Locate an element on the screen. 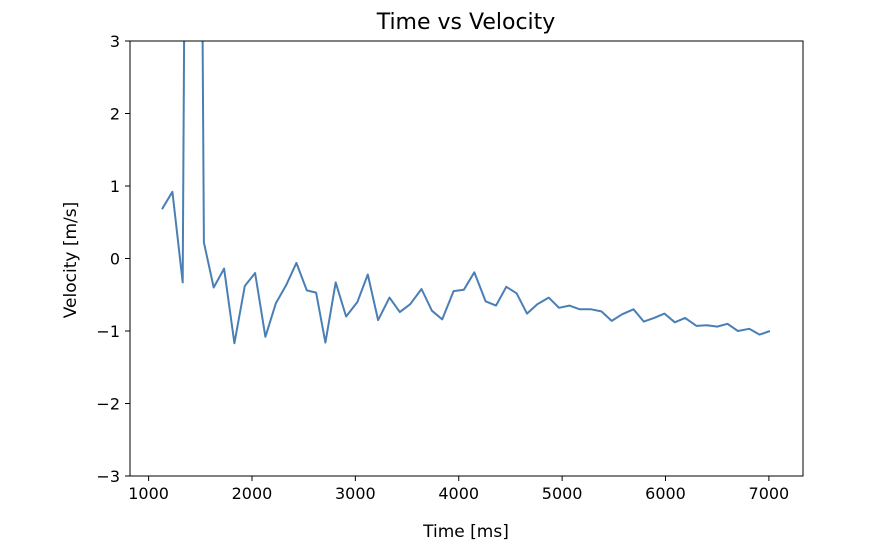  y-tick-label: −1 is located at coordinates (108, 331).